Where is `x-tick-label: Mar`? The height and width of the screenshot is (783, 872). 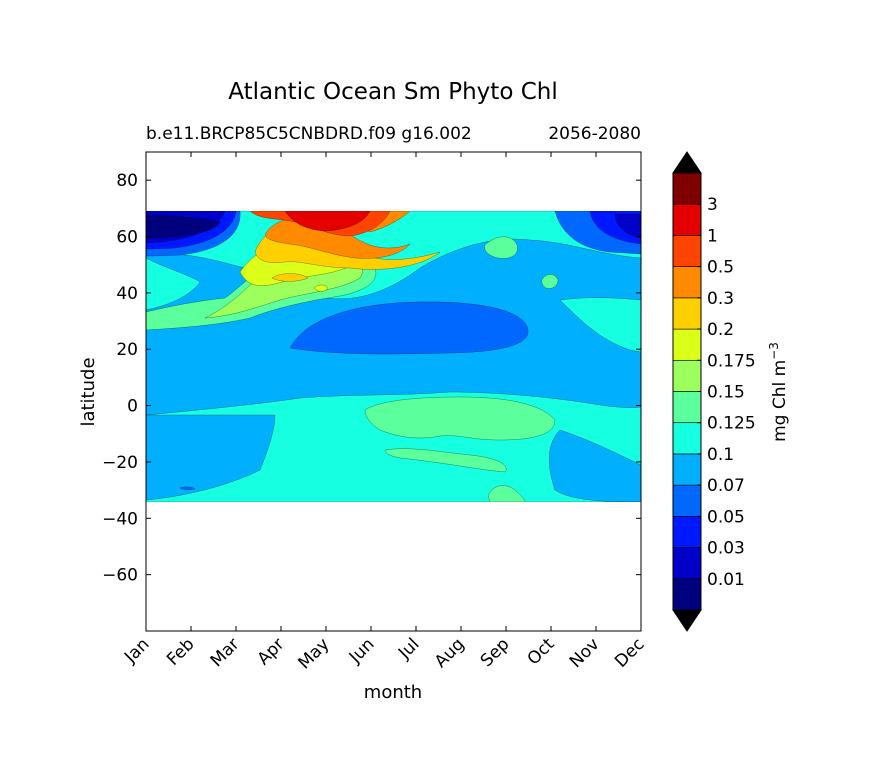
x-tick-label: Mar is located at coordinates (225, 652).